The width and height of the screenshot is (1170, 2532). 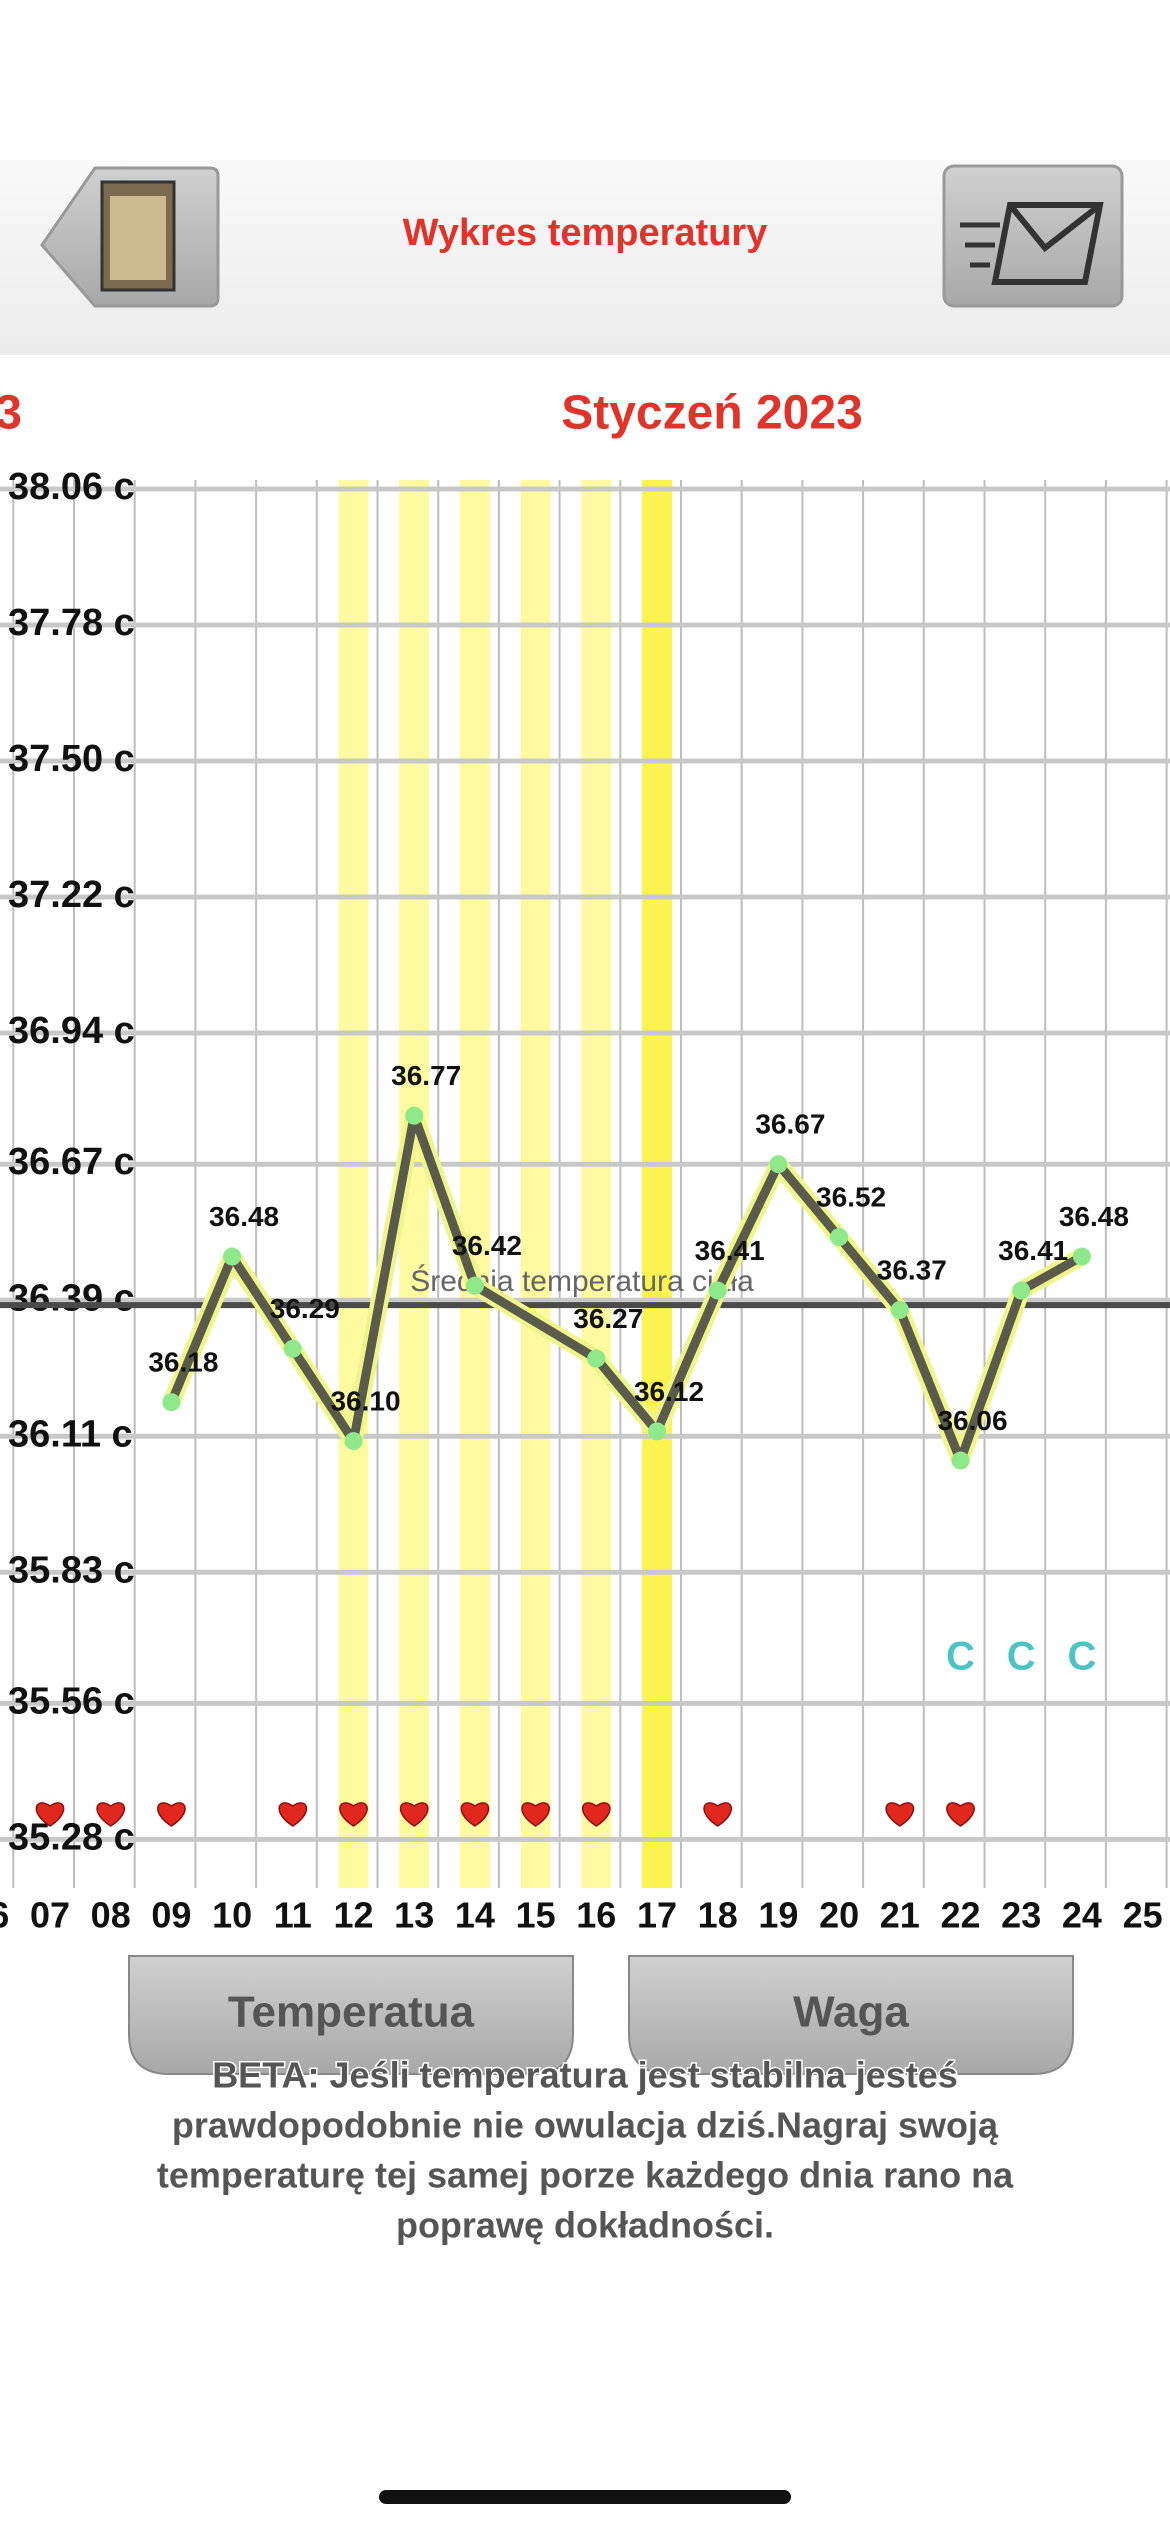 What do you see at coordinates (585, 2225) in the screenshot?
I see `note-line: poprawę dokładności.` at bounding box center [585, 2225].